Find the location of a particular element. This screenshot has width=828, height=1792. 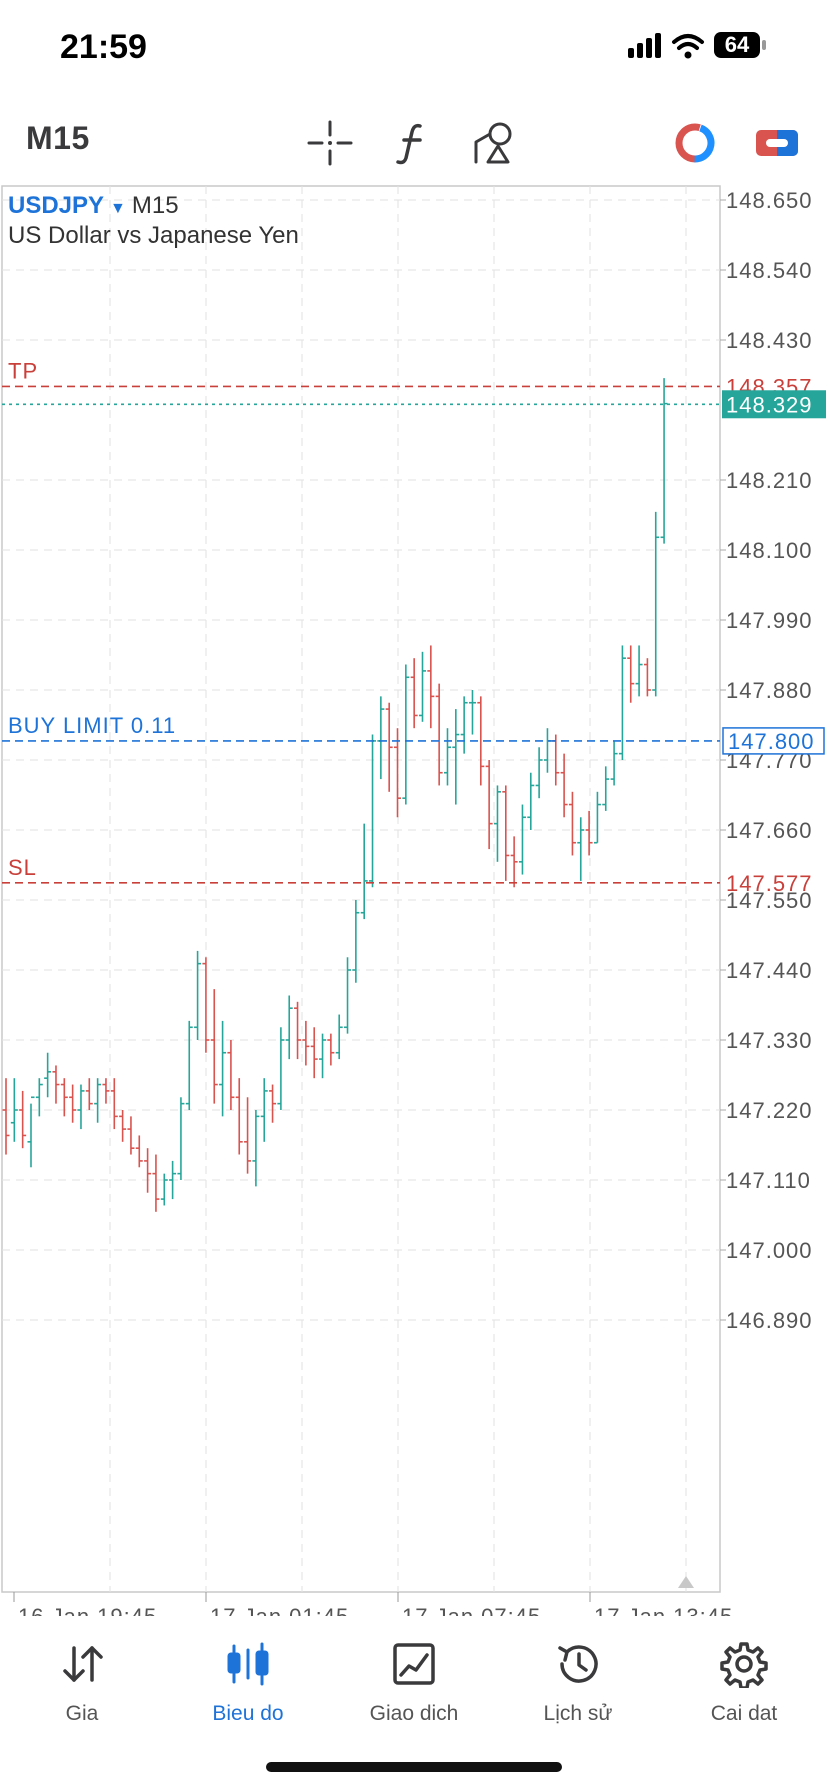

trade-button-icon is located at coordinates (777, 143).